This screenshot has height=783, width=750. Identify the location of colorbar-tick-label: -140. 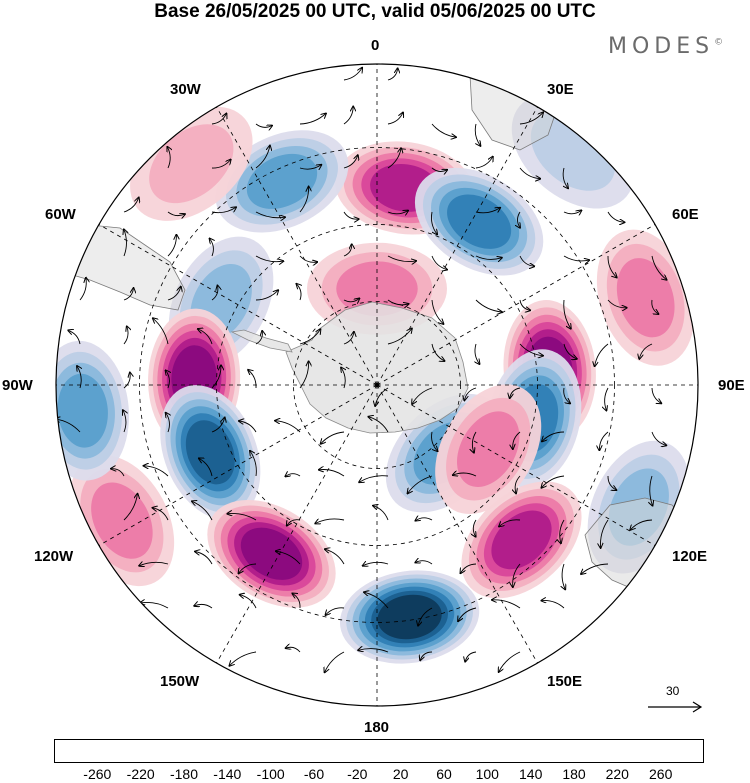
(227, 774).